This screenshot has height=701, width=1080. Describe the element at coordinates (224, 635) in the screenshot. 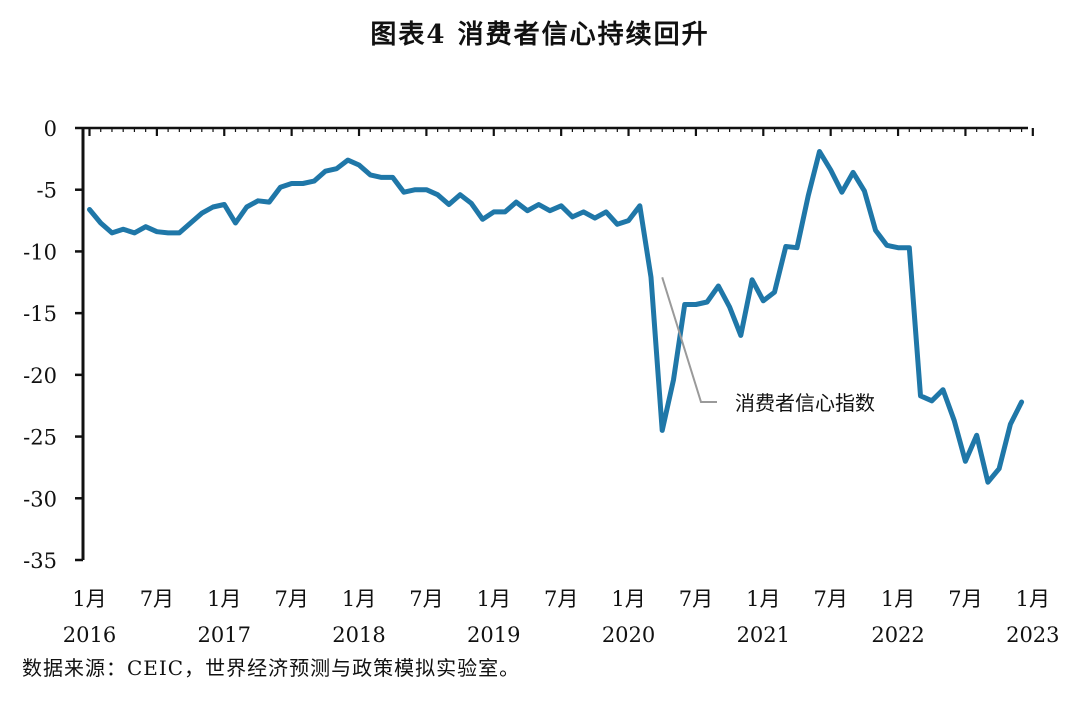

I see `x-tick-label-year: 2017` at that location.